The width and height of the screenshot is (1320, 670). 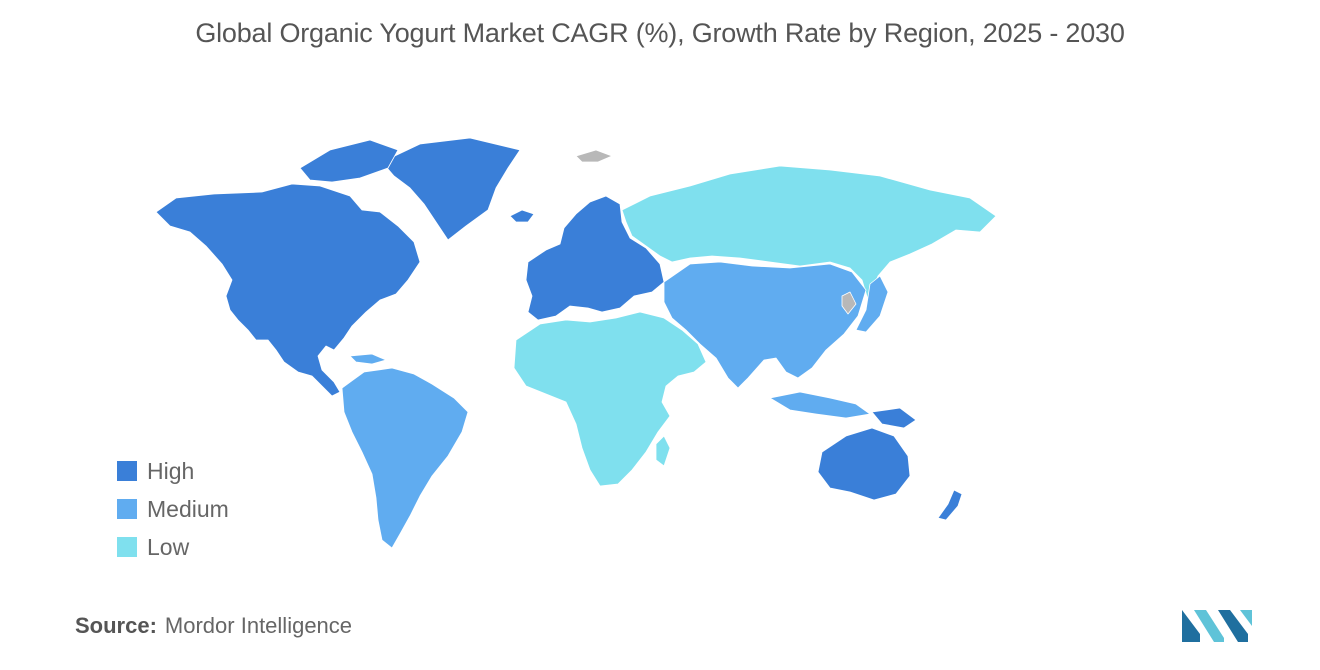 What do you see at coordinates (127, 547) in the screenshot?
I see `legend-swatch-low` at bounding box center [127, 547].